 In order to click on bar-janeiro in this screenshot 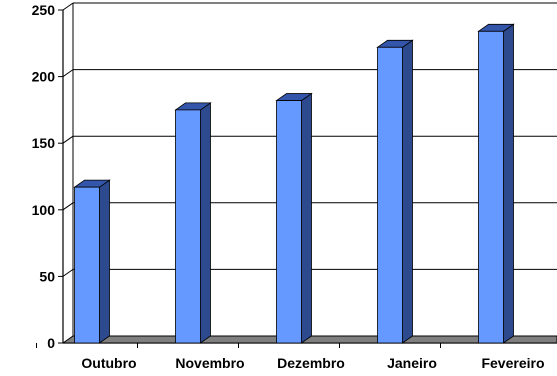, I will do `click(395, 191)`.